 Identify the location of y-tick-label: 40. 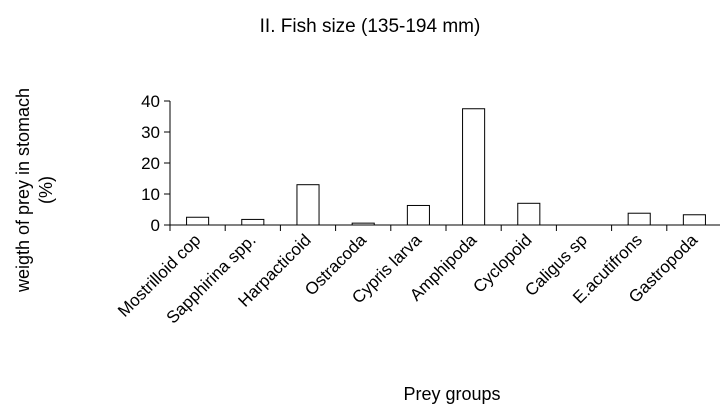
(150, 101).